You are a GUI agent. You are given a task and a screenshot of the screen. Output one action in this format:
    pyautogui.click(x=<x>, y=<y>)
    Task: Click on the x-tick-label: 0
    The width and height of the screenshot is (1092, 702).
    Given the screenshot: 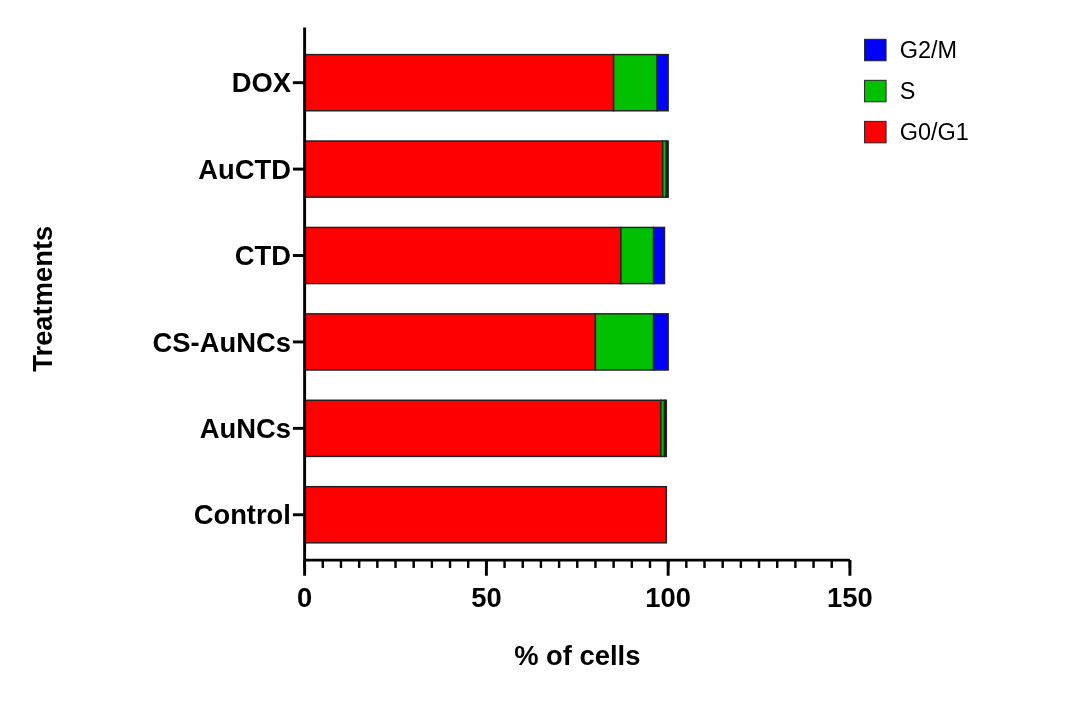 What is the action you would take?
    pyautogui.click(x=305, y=598)
    